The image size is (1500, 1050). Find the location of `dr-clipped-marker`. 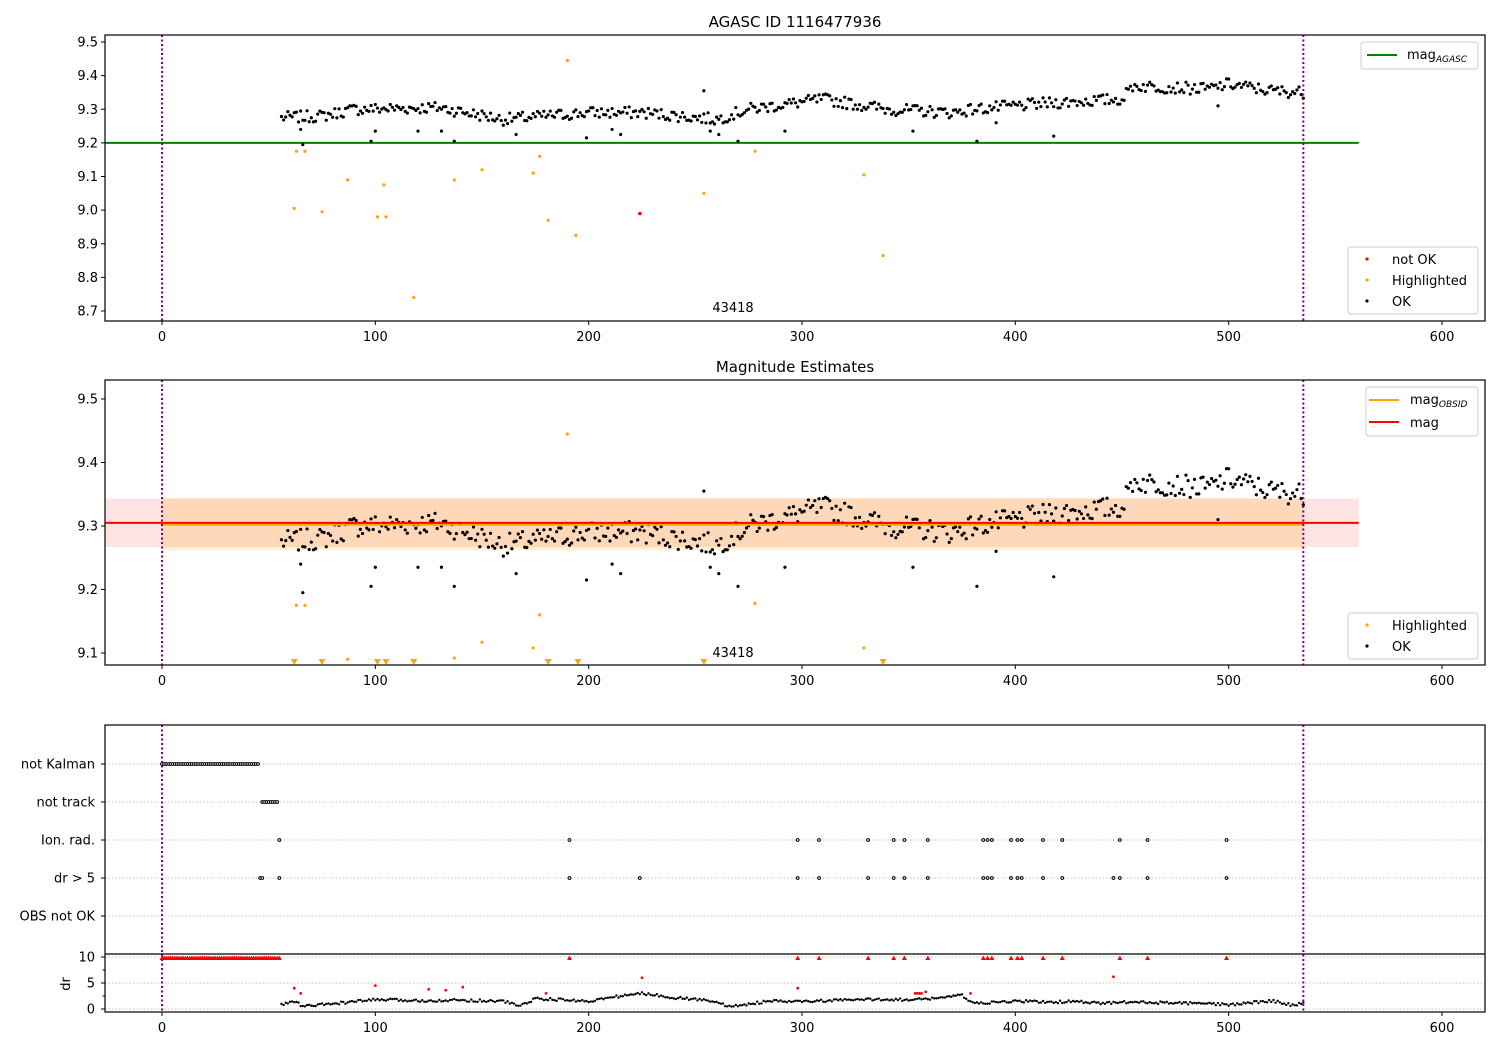

dr-clipped-marker is located at coordinates (868, 957).